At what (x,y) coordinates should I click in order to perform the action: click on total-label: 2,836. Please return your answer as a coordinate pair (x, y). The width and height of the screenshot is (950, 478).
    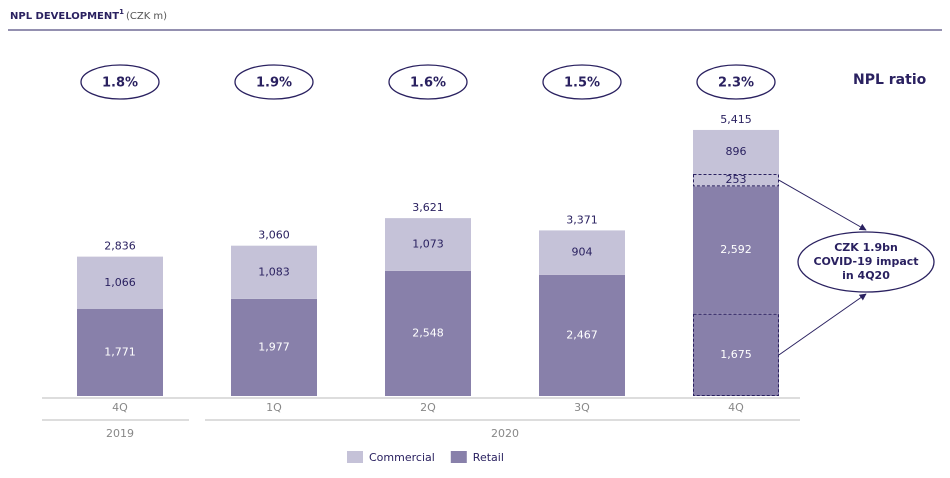
    Looking at the image, I should click on (120, 246).